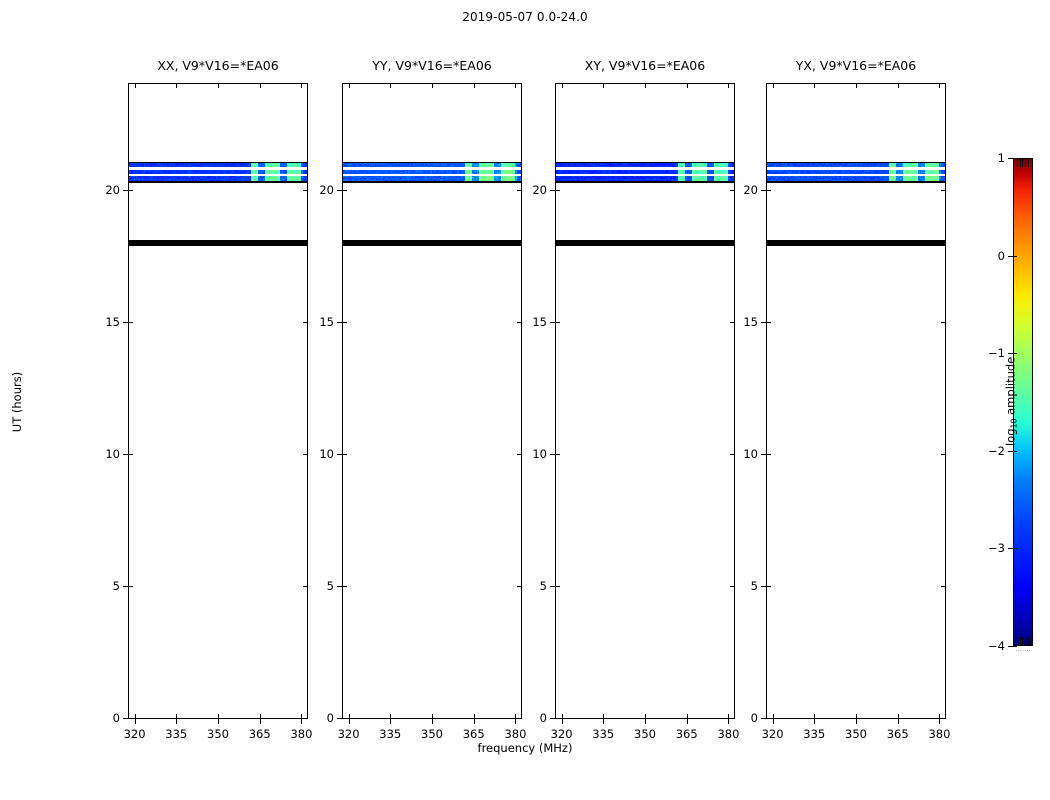 Image resolution: width=1050 pixels, height=800 pixels. I want to click on x-ticklabel-xx-1: 335, so click(176, 734).